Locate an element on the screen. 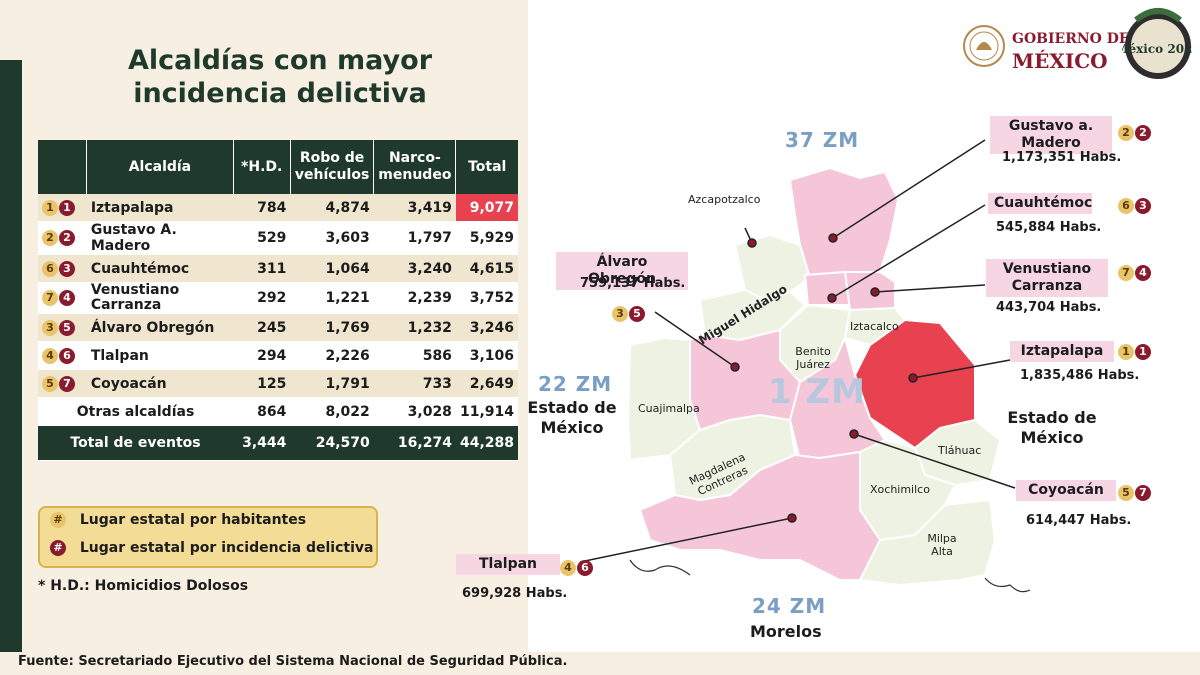 Image resolution: width=1200 pixels, height=675 pixels. habs-alvaro-obregon: 759,137 Habs. is located at coordinates (633, 283).